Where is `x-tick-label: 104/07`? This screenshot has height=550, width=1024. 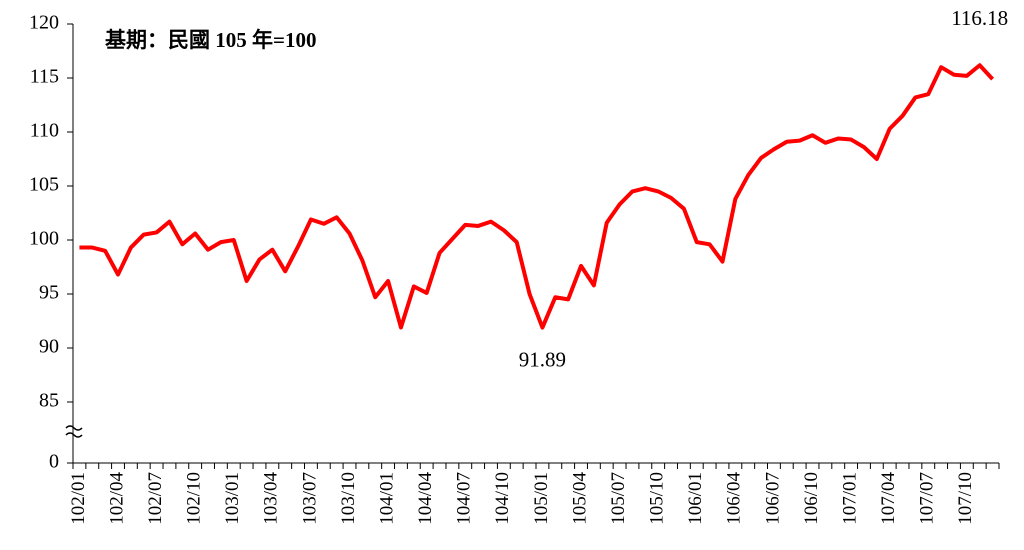 x-tick-label: 104/07 is located at coordinates (464, 498).